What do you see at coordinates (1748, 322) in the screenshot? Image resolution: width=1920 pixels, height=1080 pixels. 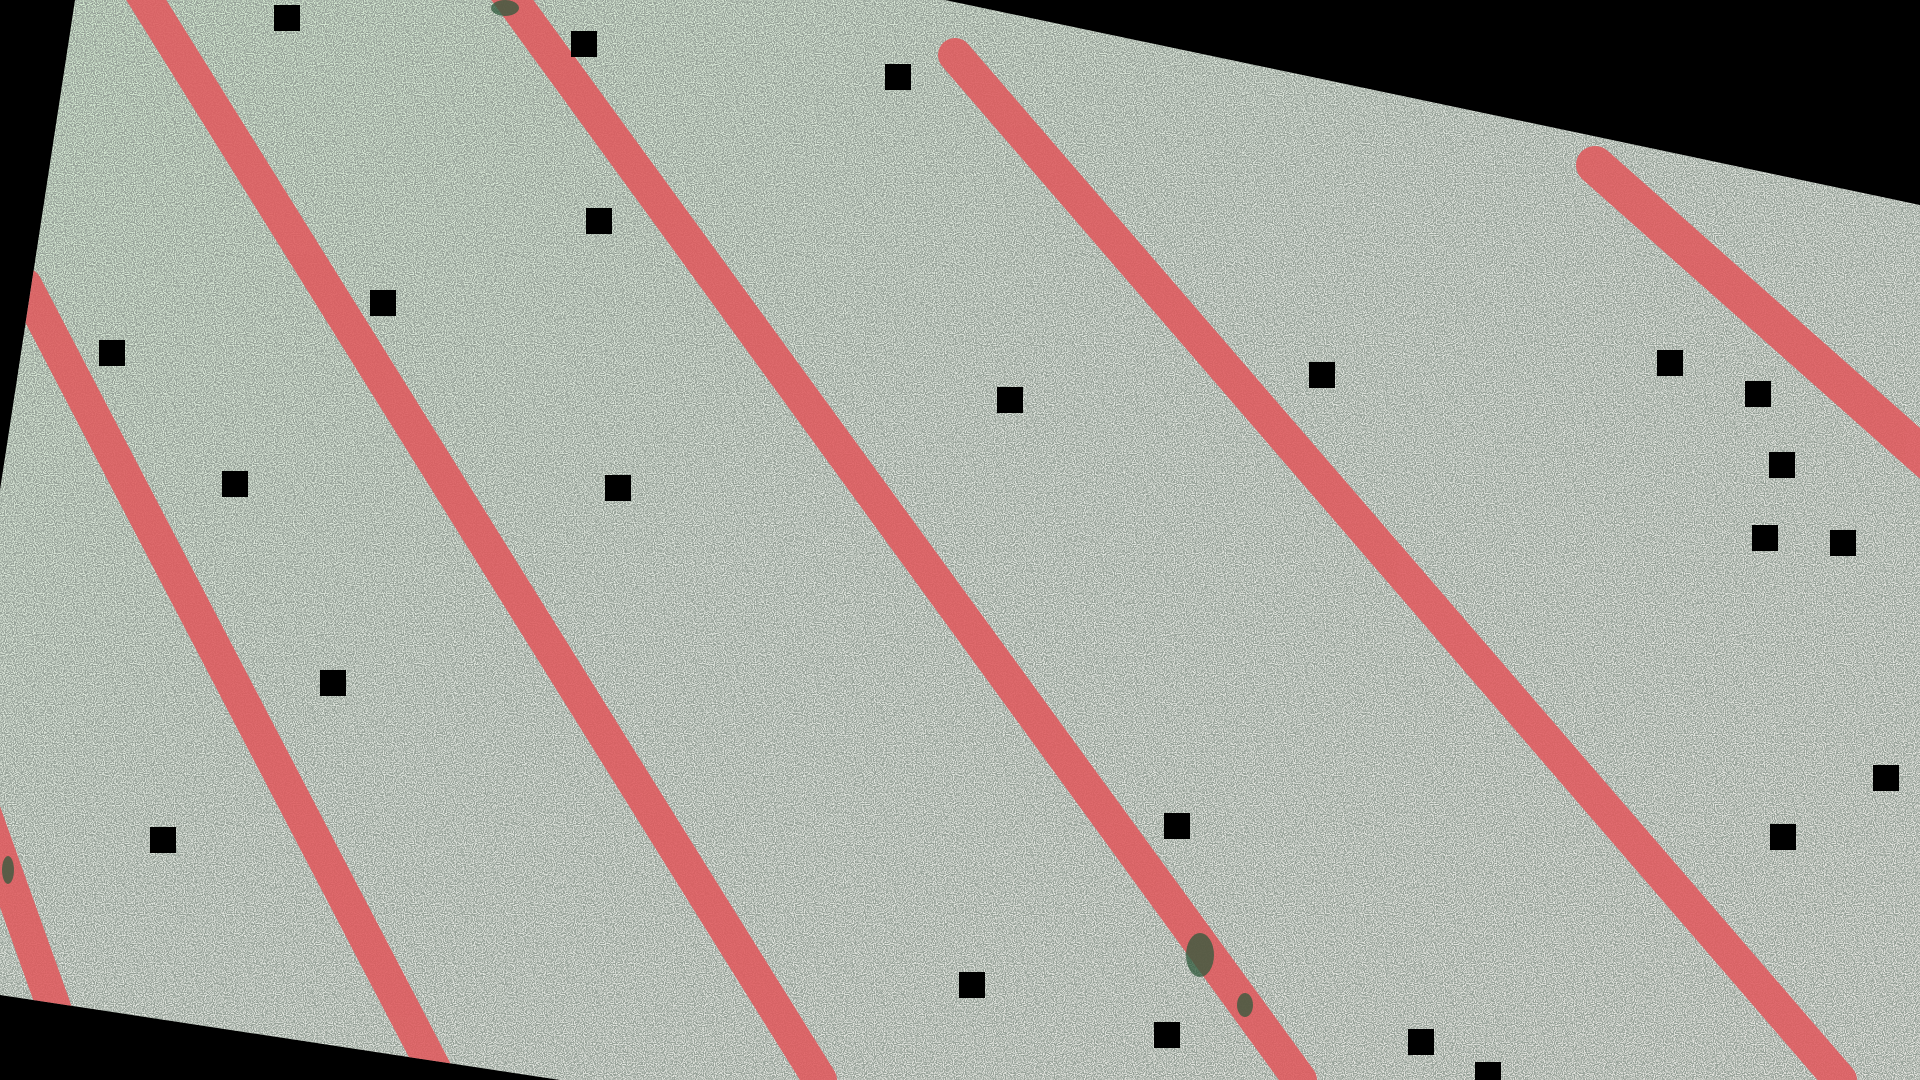 I see `red-diagonal-stripe-icon` at bounding box center [1748, 322].